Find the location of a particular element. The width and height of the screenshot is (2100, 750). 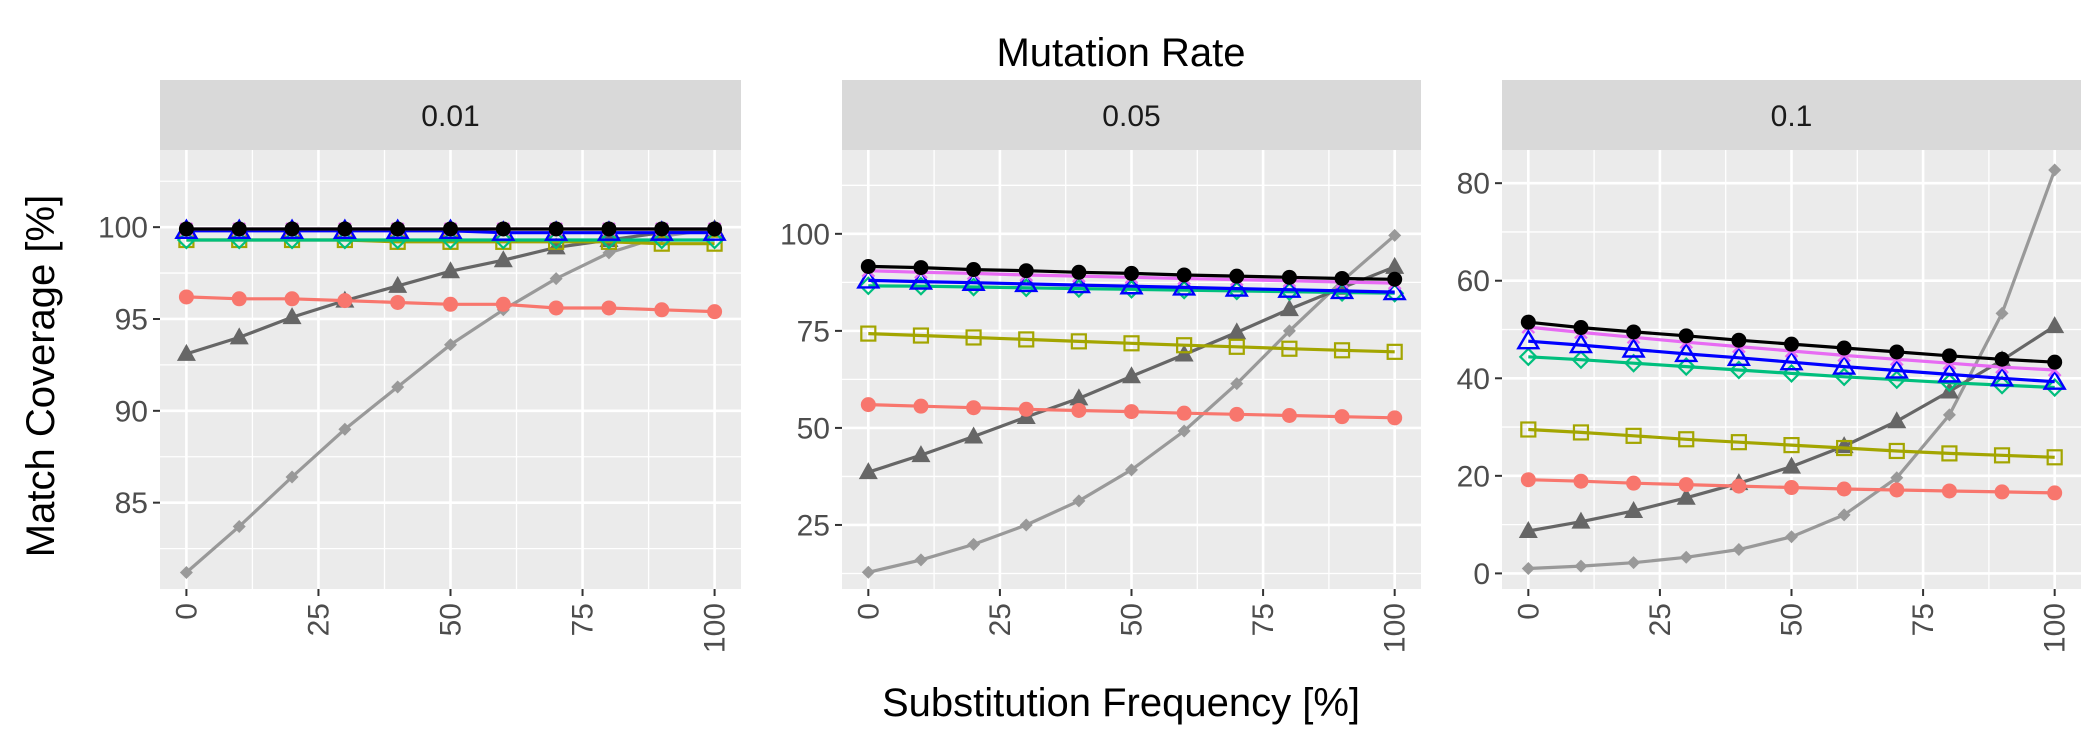

y-tick-label: 80 is located at coordinates (1473, 184).